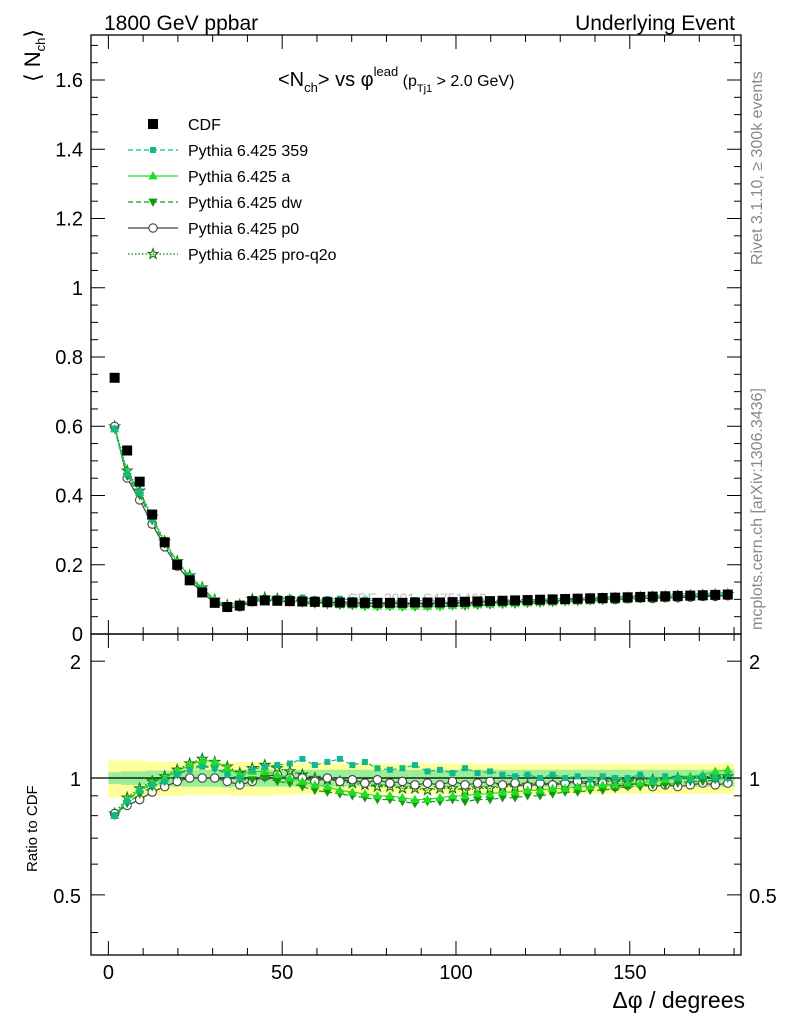 The width and height of the screenshot is (786, 1024). Describe the element at coordinates (757, 168) in the screenshot. I see `rivet-version-text: Rivet 3.1.10, ≥ 300k events` at that location.